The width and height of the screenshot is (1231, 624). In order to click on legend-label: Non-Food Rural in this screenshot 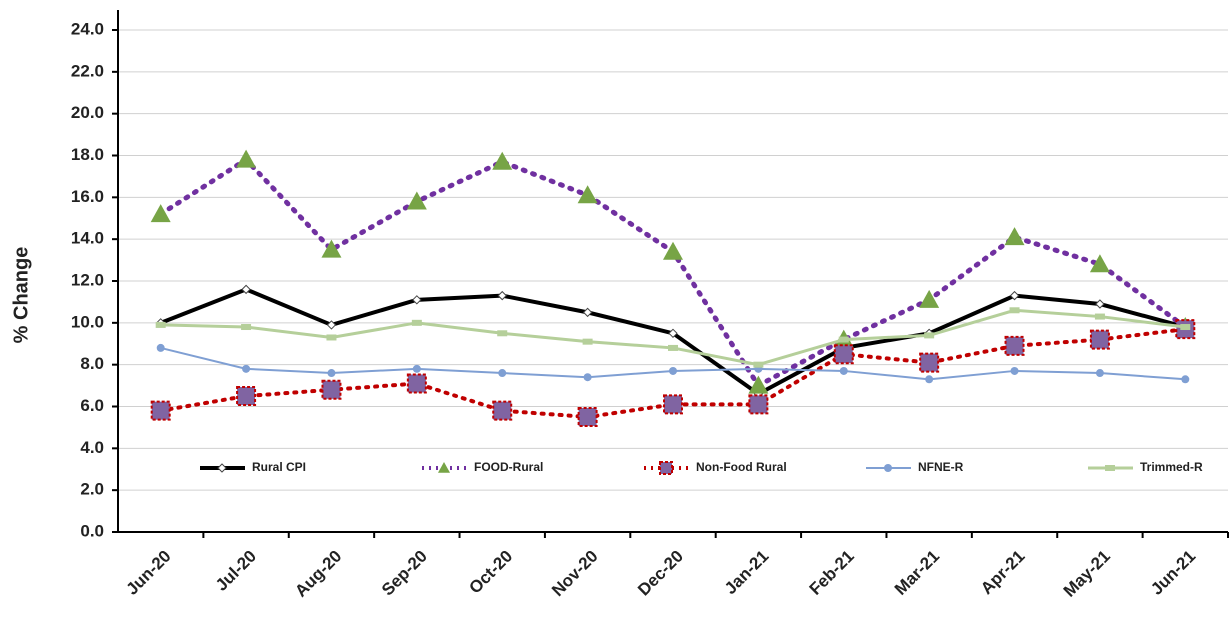, I will do `click(741, 467)`.